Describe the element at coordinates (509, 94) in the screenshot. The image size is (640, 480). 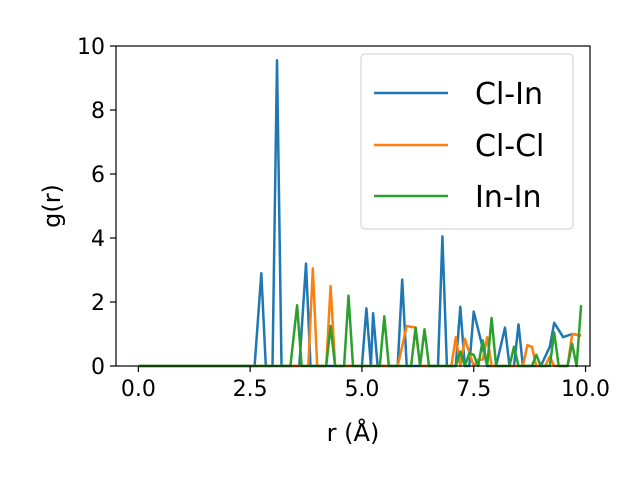
I see `legend-label-cl-in: Cl-In` at that location.